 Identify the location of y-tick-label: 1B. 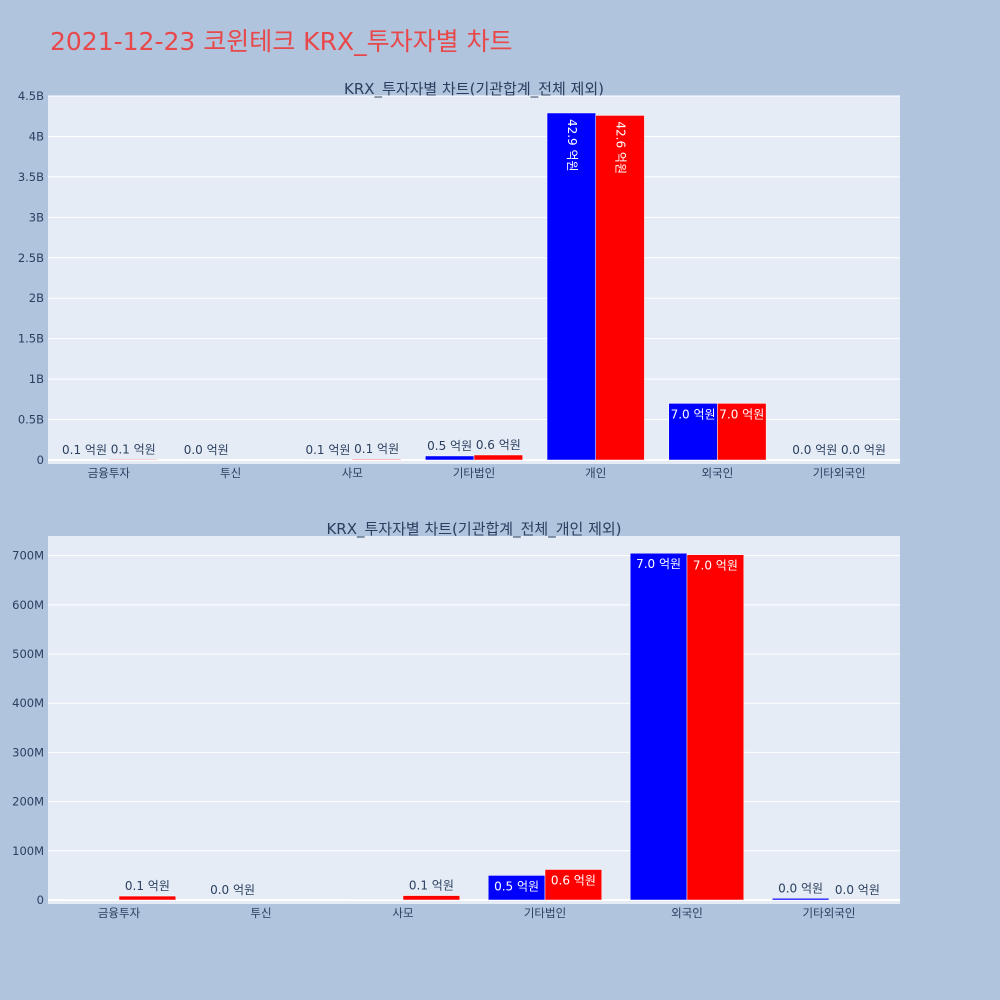
(36, 379).